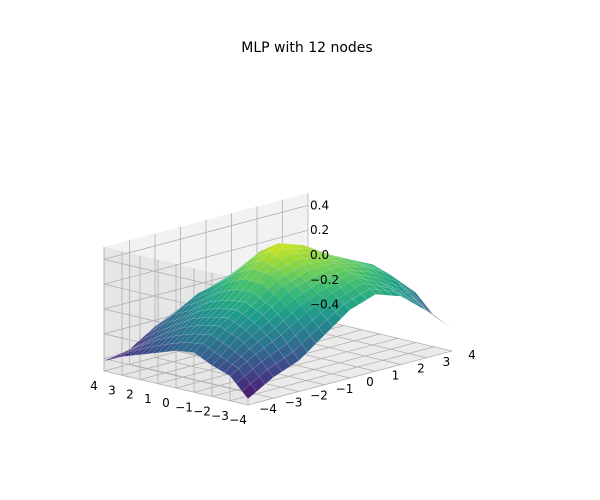  I want to click on y-tick-label: 0, so click(370, 382).